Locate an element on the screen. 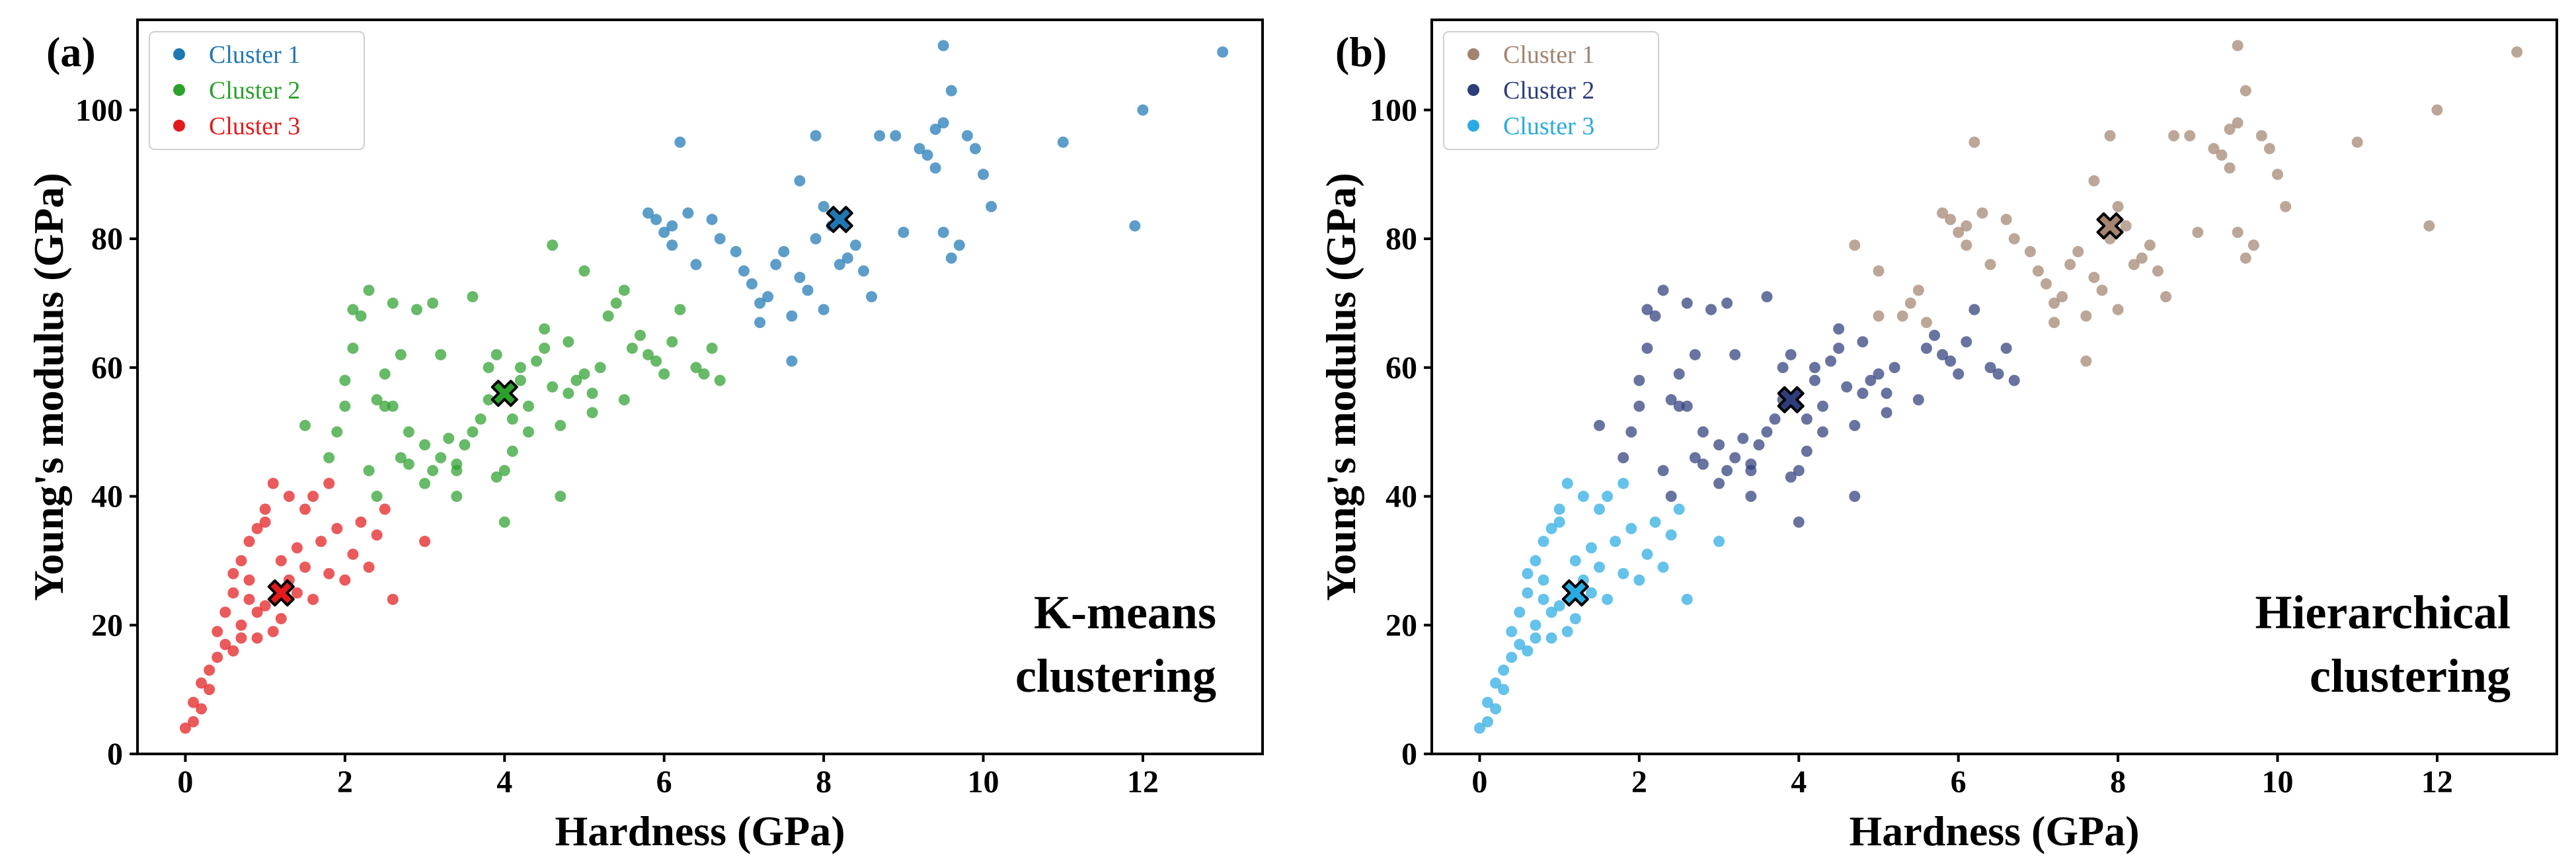 The width and height of the screenshot is (2576, 867). y-tick-label: 40 is located at coordinates (107, 497).